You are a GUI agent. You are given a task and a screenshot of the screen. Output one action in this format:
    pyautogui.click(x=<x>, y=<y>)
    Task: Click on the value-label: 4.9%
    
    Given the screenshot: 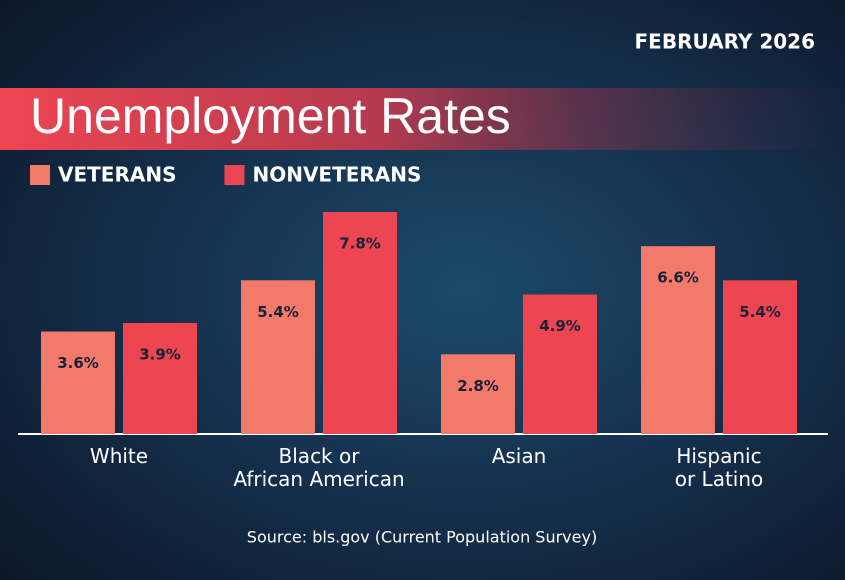 What is the action you would take?
    pyautogui.click(x=560, y=326)
    